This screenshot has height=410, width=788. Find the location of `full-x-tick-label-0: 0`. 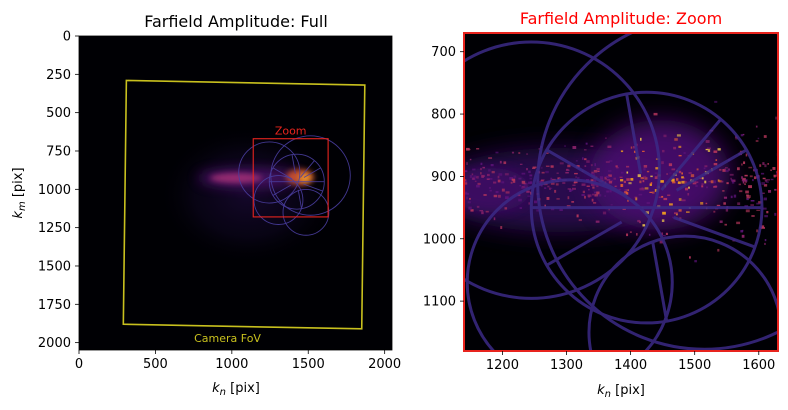

full-x-tick-label-0: 0 is located at coordinates (79, 364).